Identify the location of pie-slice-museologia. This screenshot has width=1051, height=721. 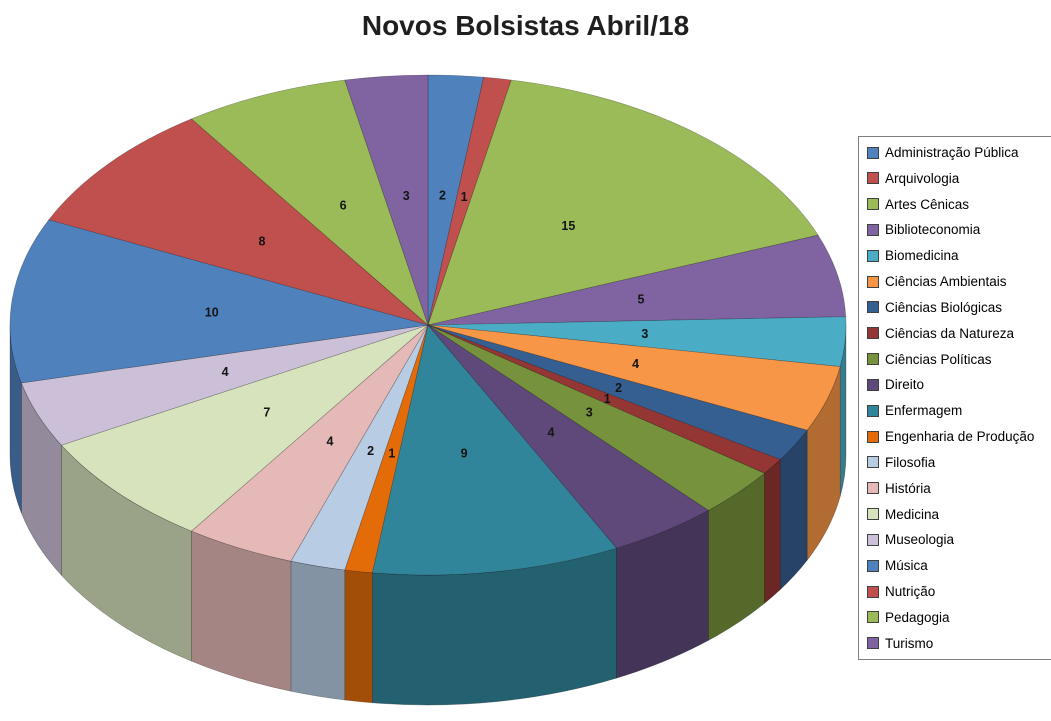
(224, 385).